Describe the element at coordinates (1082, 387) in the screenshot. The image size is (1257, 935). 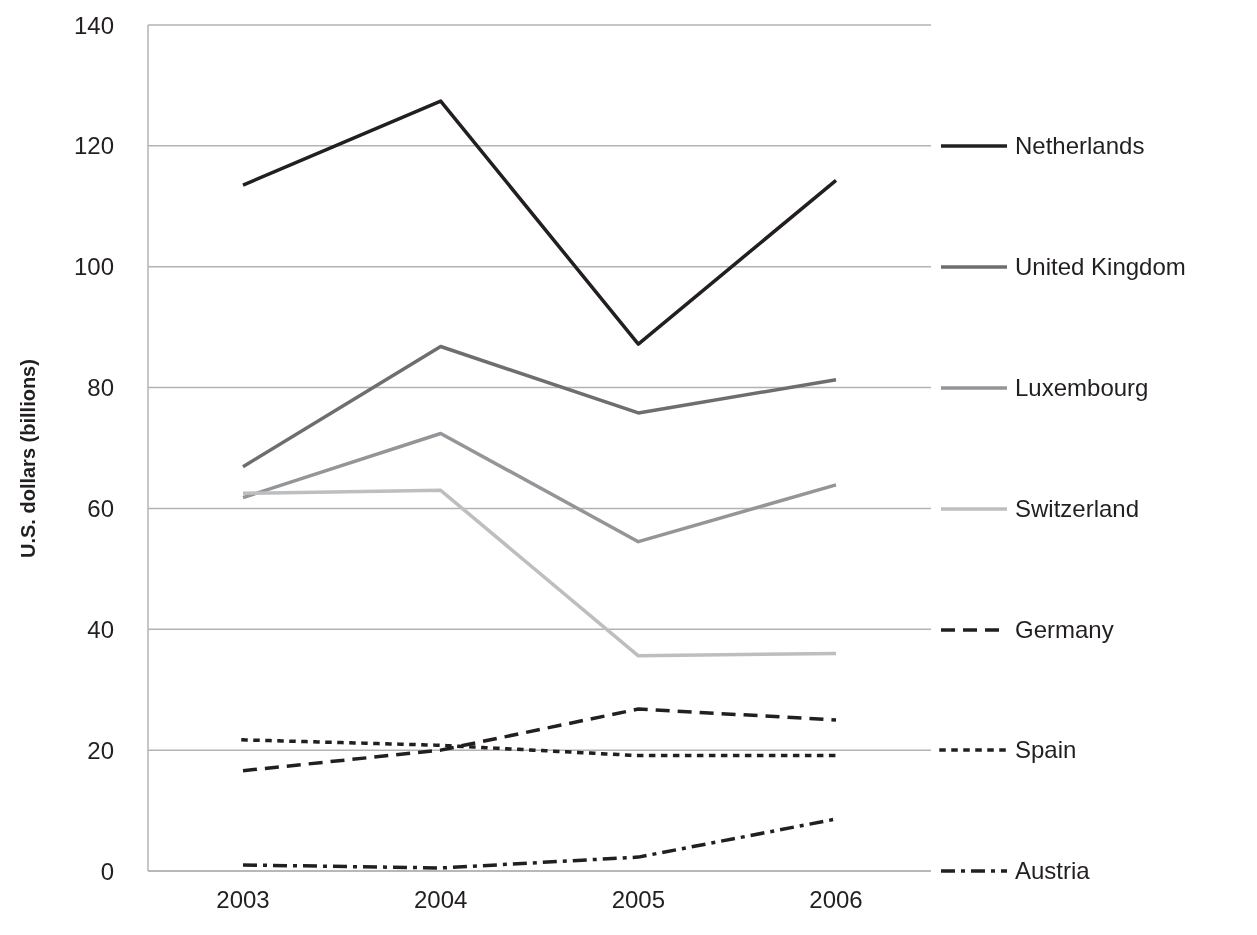
I see `legend-label: Luxembourg` at that location.